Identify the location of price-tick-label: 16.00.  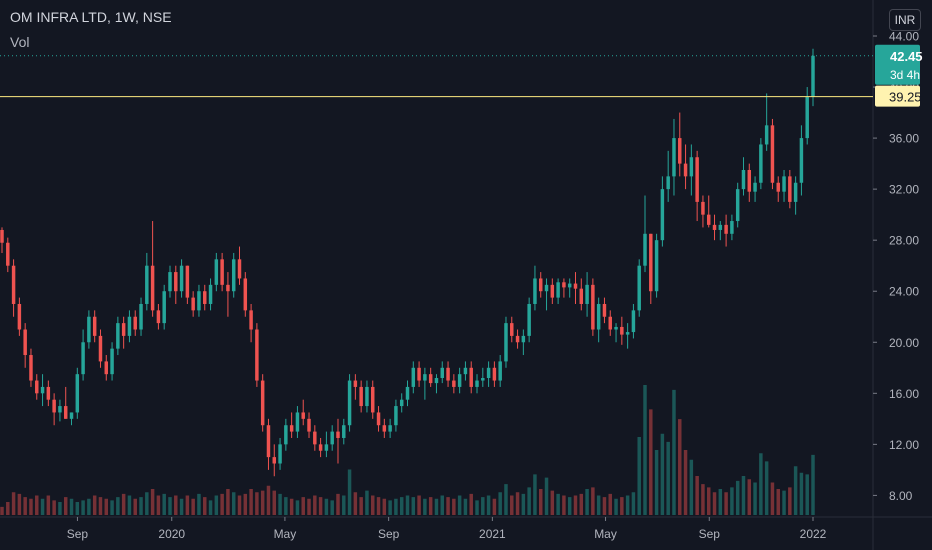
(904, 394).